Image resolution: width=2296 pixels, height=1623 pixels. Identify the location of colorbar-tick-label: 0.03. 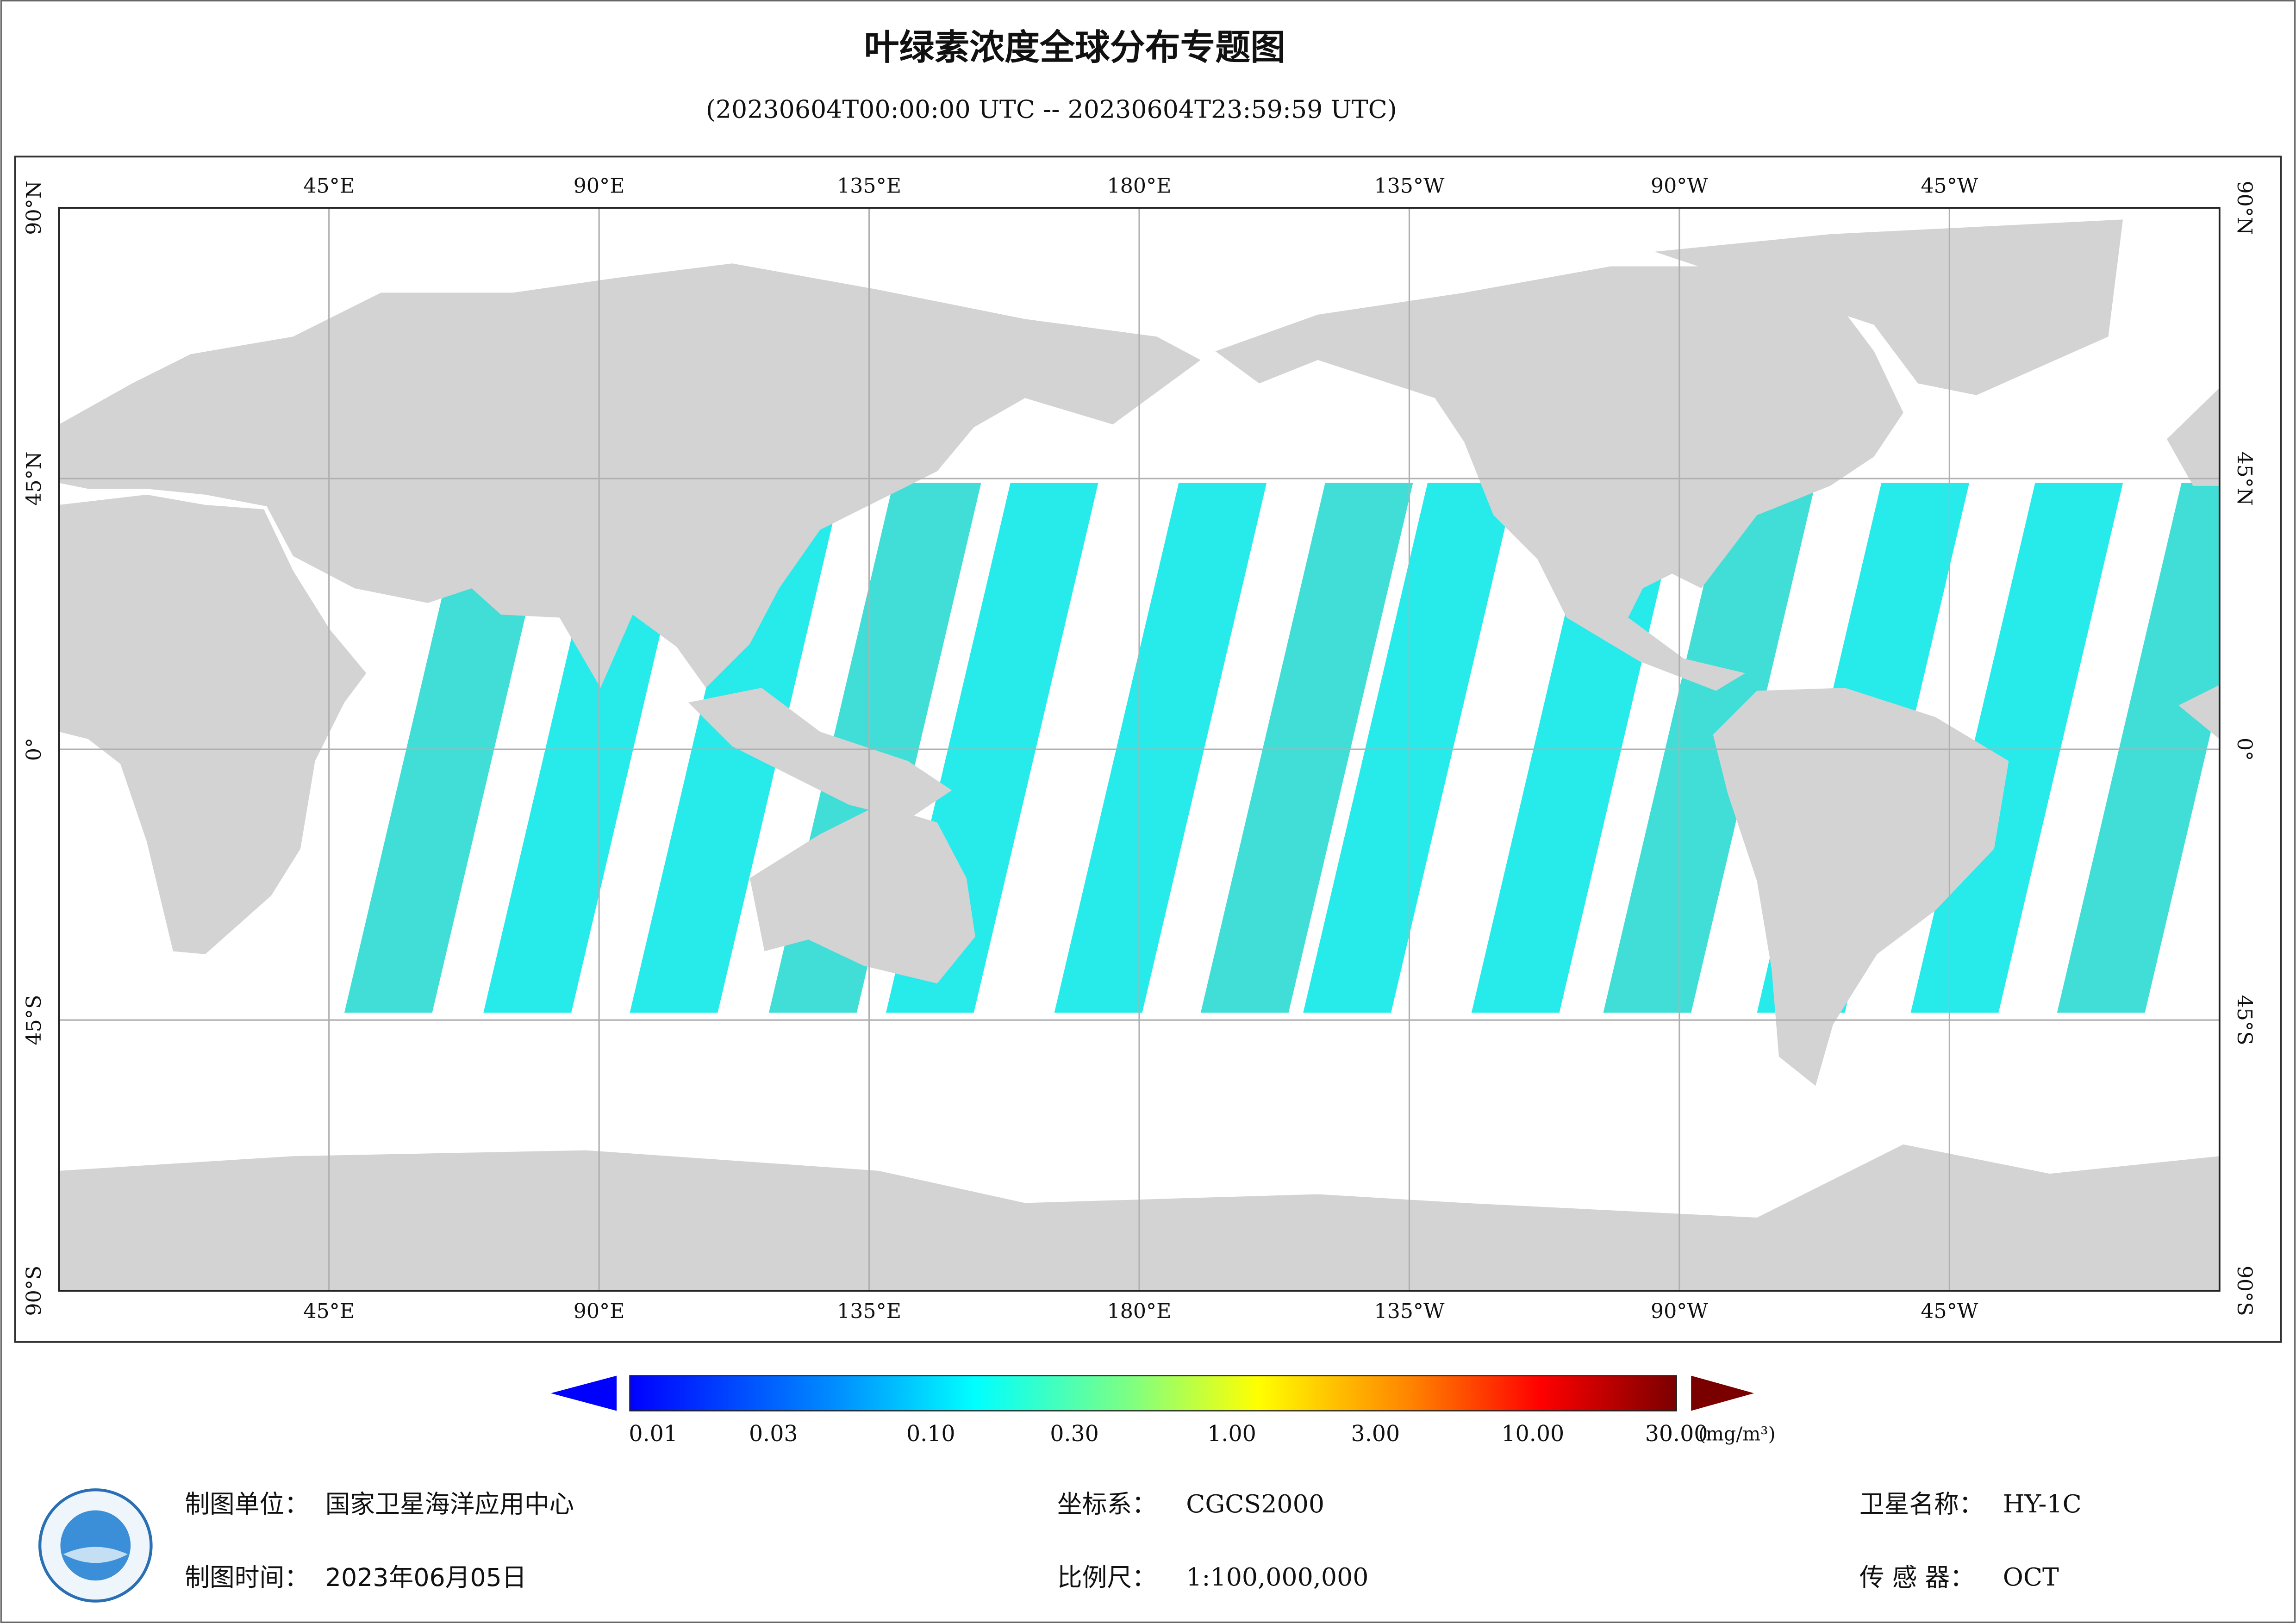
(773, 1434).